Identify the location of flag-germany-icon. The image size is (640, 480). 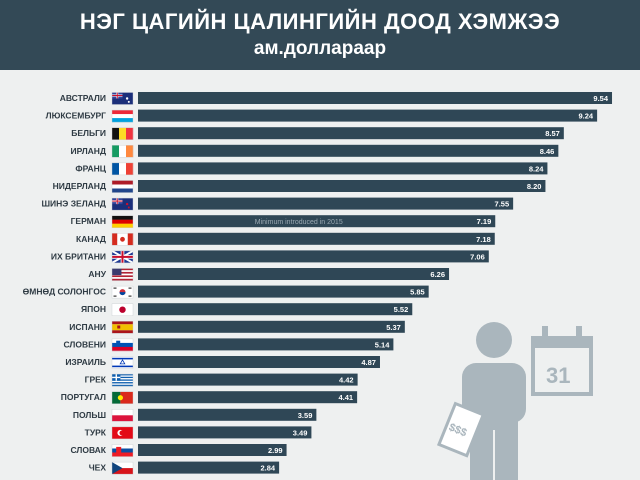
(122, 221).